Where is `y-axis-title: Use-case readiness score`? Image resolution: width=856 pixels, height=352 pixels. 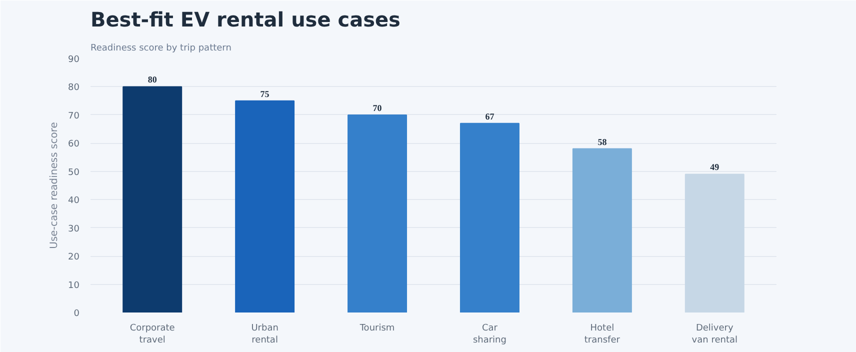 y-axis-title: Use-case readiness score is located at coordinates (54, 185).